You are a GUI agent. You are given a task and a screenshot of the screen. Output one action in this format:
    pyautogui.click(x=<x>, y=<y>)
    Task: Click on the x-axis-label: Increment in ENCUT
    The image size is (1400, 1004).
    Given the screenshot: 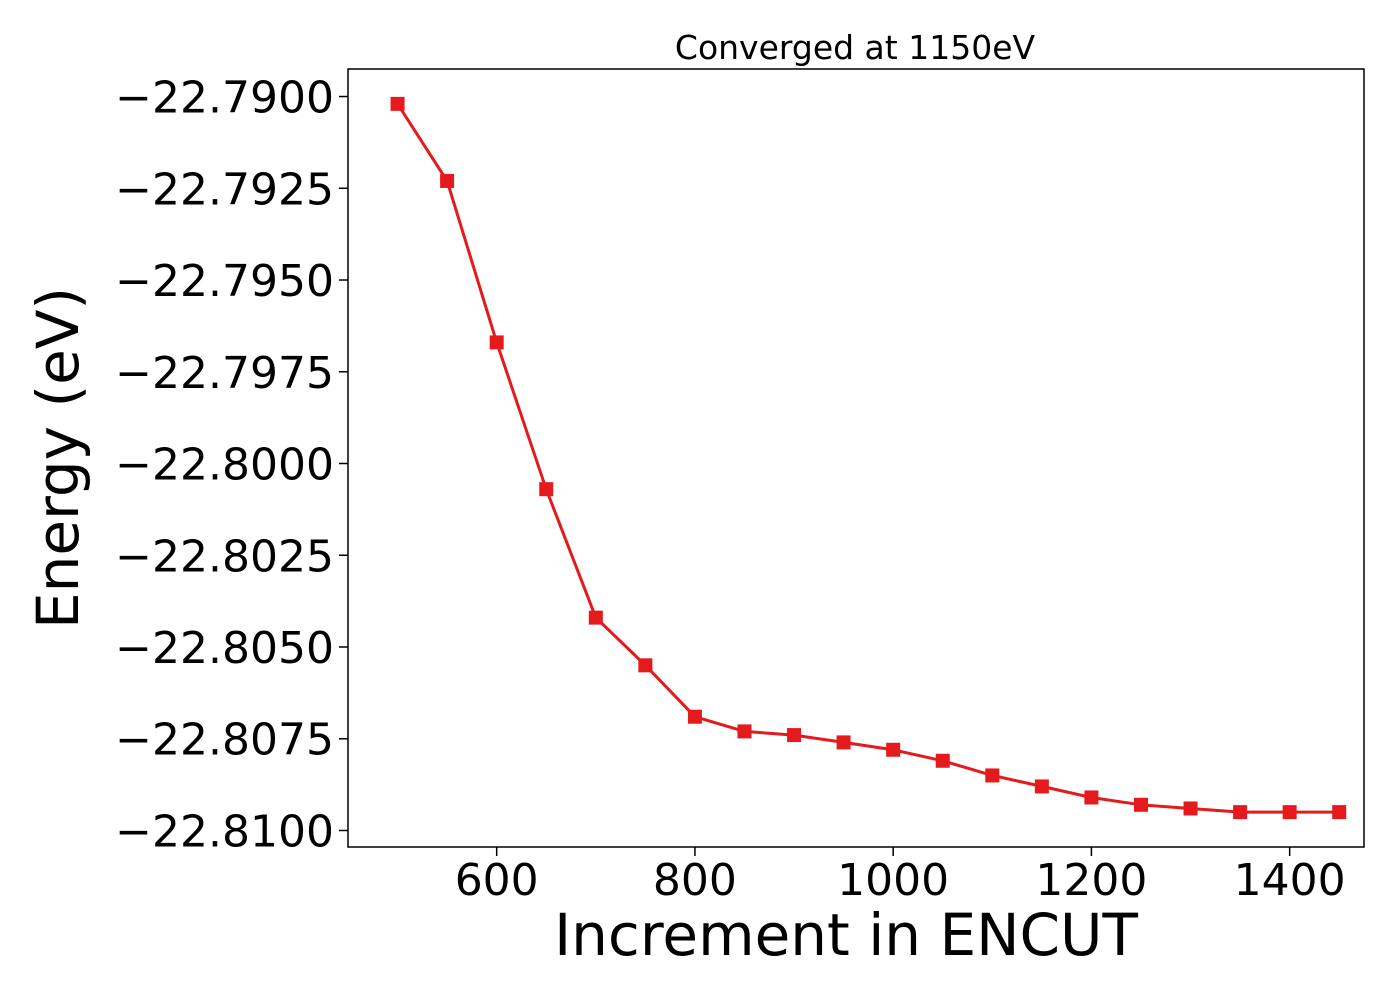 What is the action you would take?
    pyautogui.click(x=846, y=935)
    